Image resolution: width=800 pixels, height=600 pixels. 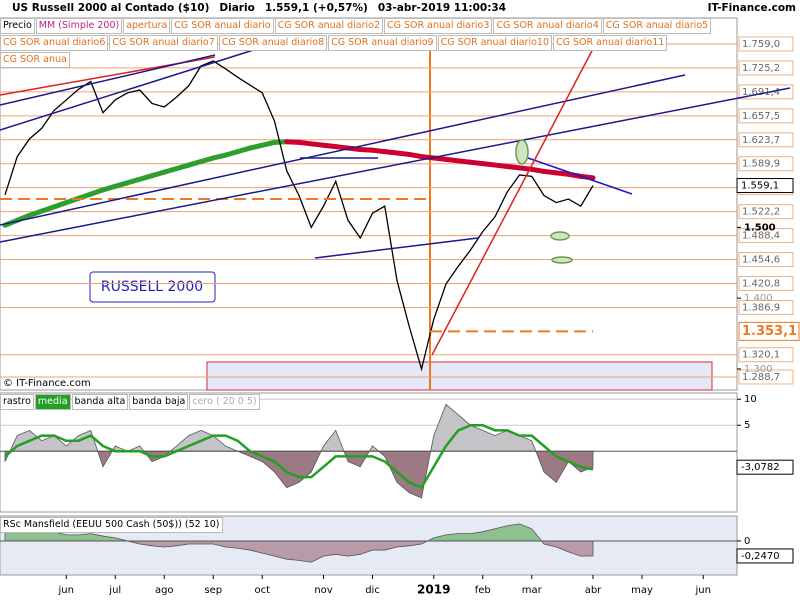 I want to click on title: US Russell 2000 al Contado ($10), so click(x=111, y=8).